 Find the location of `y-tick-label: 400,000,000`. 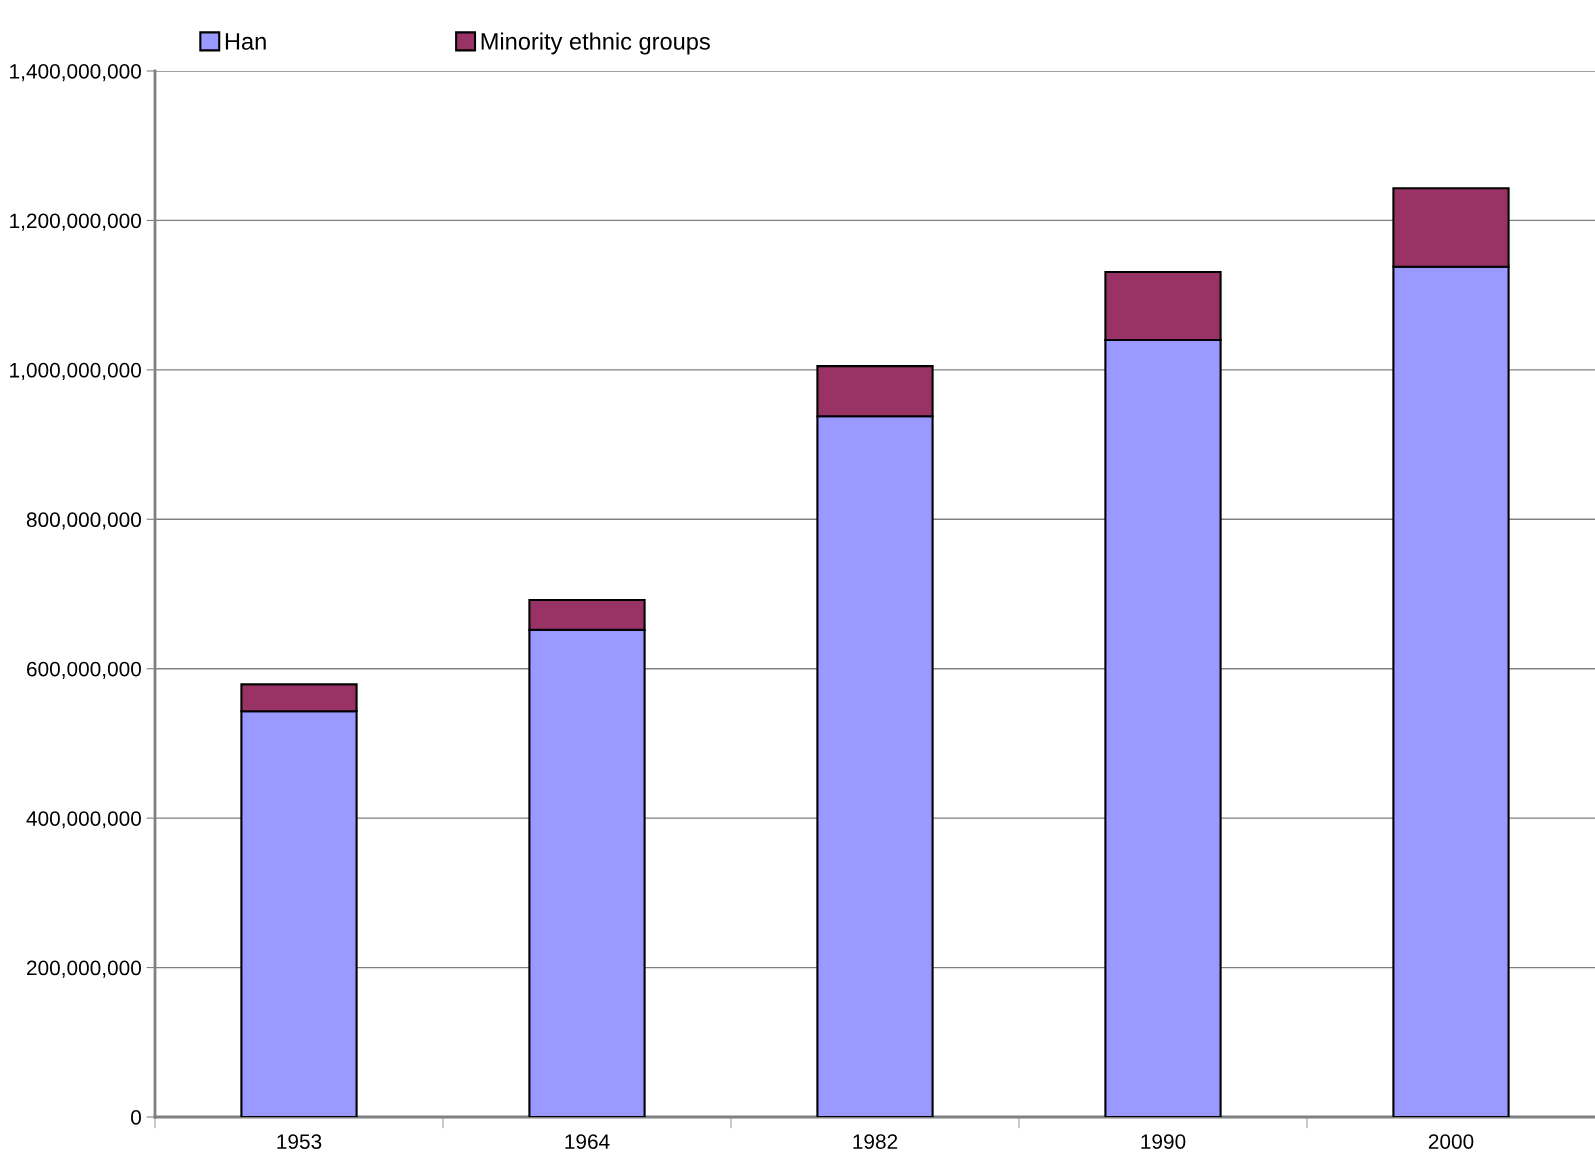

y-tick-label: 400,000,000 is located at coordinates (83, 820).